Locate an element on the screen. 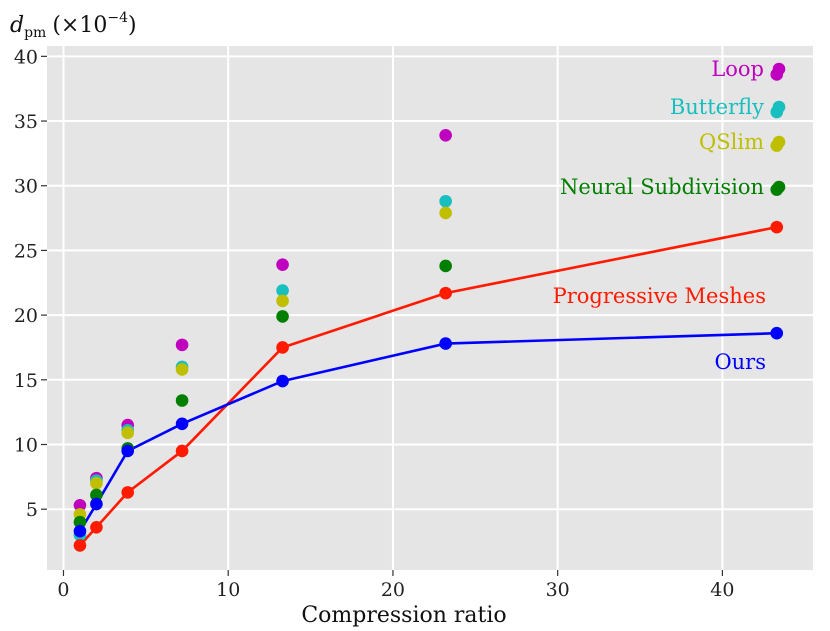  x-tick-label-20: 20 is located at coordinates (393, 590).